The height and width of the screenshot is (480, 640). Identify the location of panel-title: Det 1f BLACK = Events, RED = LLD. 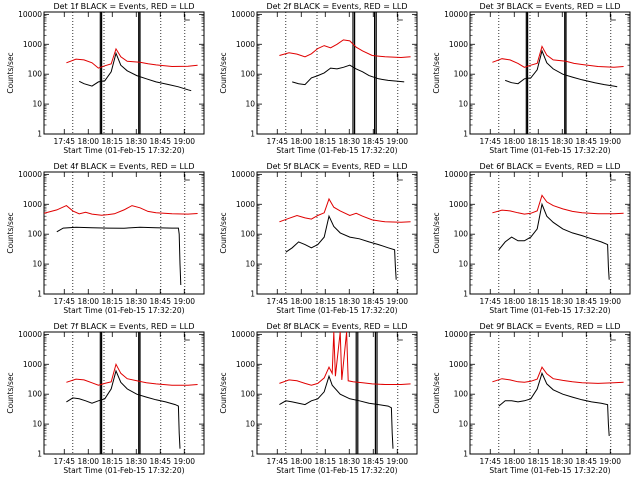
(123, 6).